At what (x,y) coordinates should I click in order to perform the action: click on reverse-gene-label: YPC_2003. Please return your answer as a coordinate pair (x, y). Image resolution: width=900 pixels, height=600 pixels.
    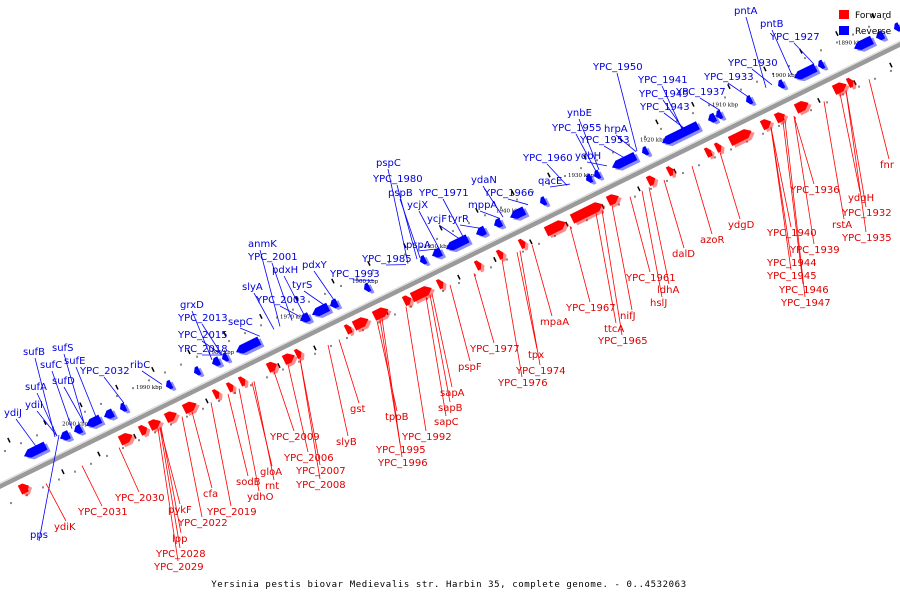
    Looking at the image, I should click on (280, 300).